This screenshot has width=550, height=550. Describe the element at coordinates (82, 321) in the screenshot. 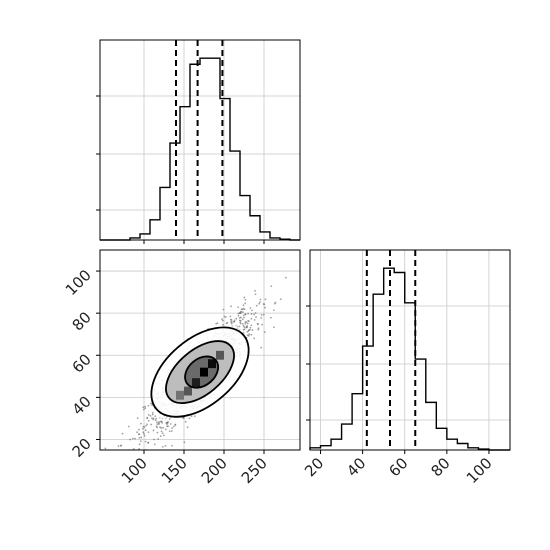

I see `joint-y-tick-label: 80` at that location.